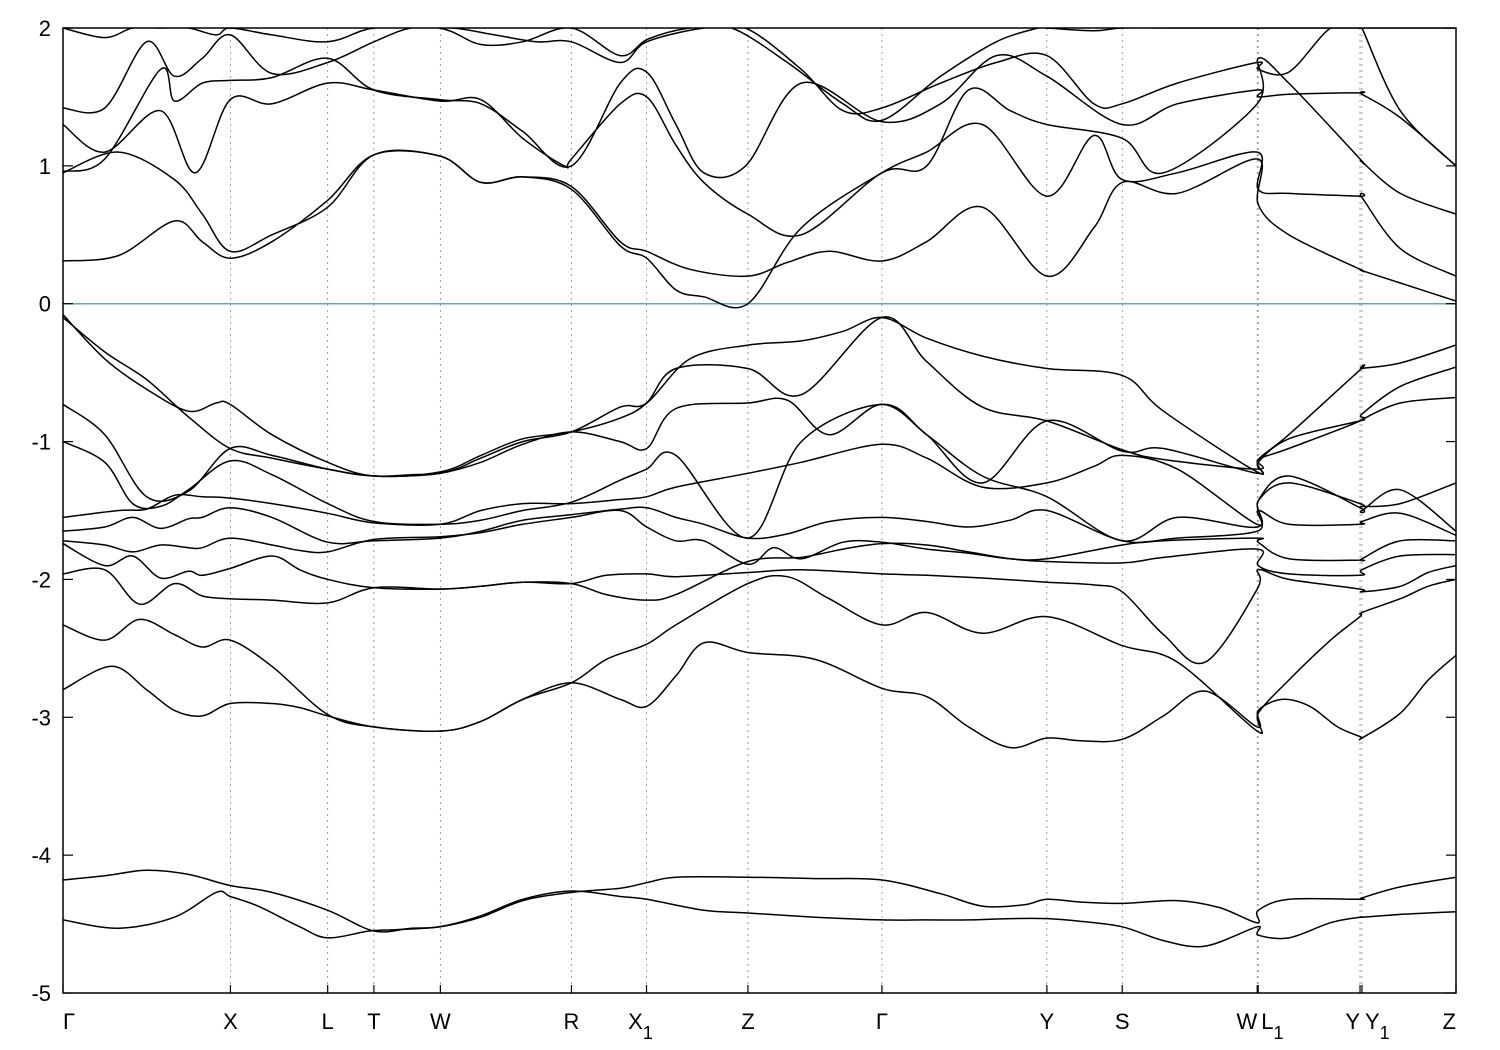 The image size is (1500, 1050). I want to click on x-tick-label: S, so click(1122, 1021).